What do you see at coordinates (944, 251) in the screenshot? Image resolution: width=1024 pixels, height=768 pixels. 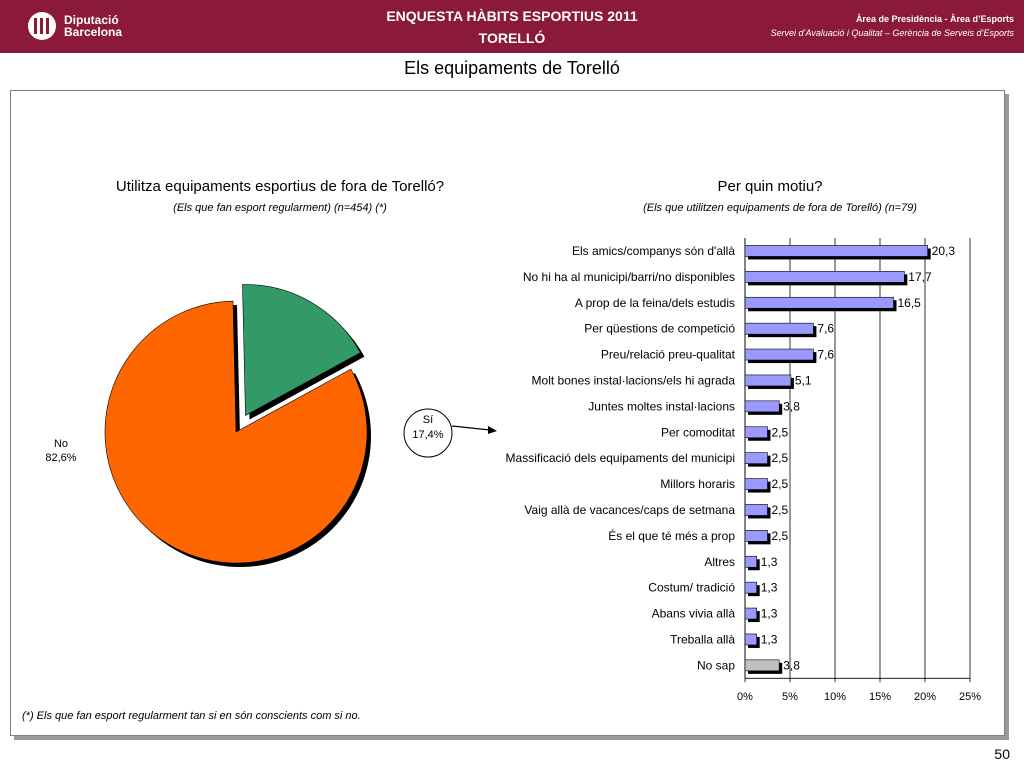 I see `bar-value-label: 20,3` at bounding box center [944, 251].